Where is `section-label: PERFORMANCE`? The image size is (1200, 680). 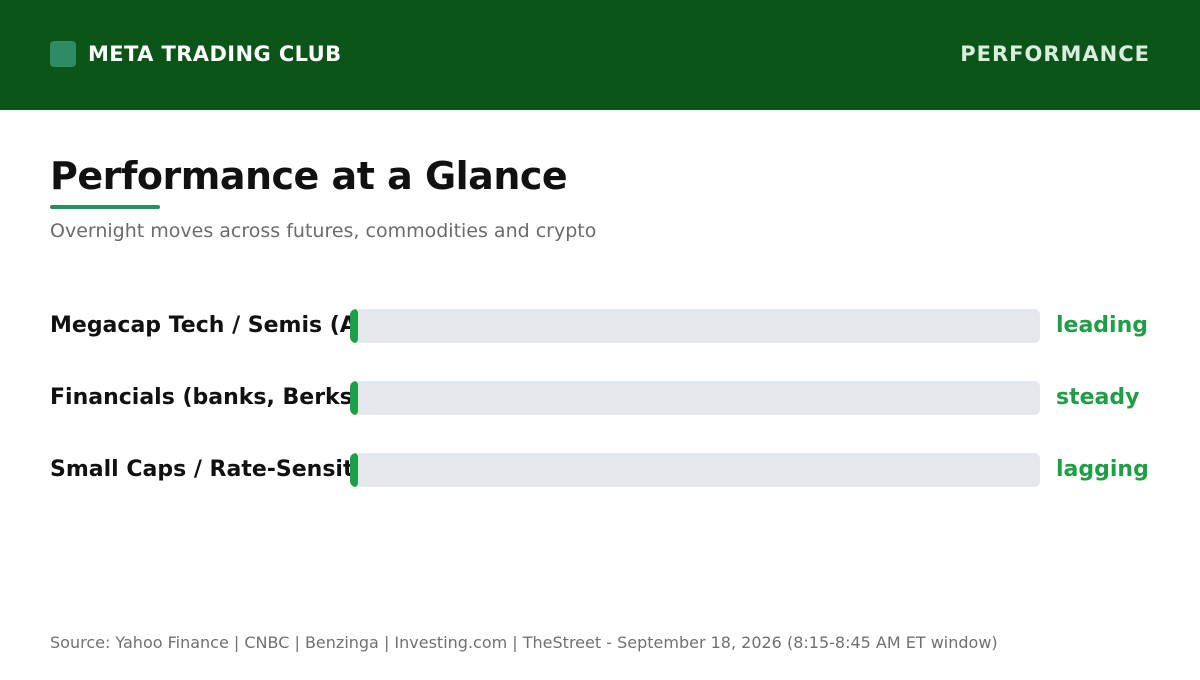 section-label: PERFORMANCE is located at coordinates (1055, 54).